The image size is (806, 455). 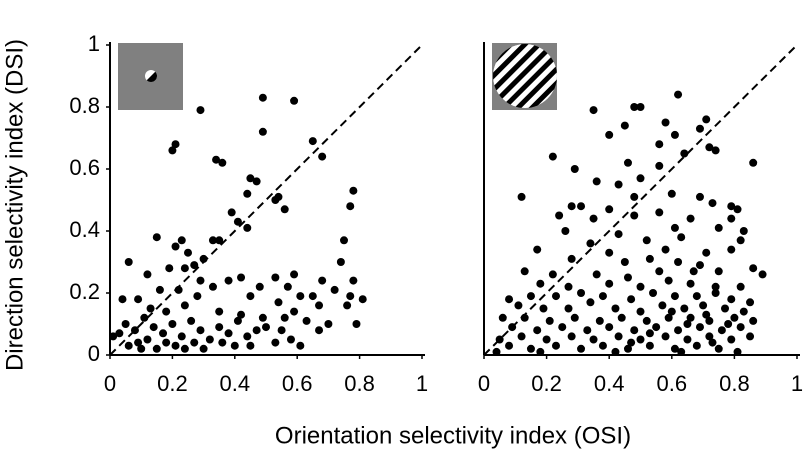 I want to click on y-tick-label: 1, so click(x=94, y=43).